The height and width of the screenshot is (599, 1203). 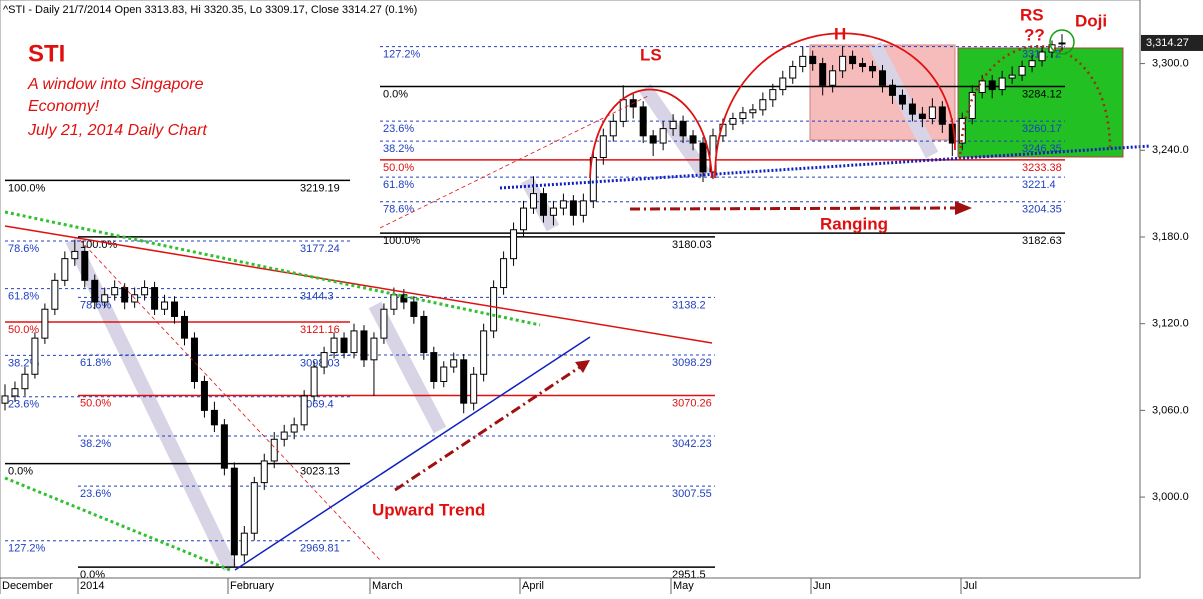 I want to click on trend-arrow, so click(x=487, y=428).